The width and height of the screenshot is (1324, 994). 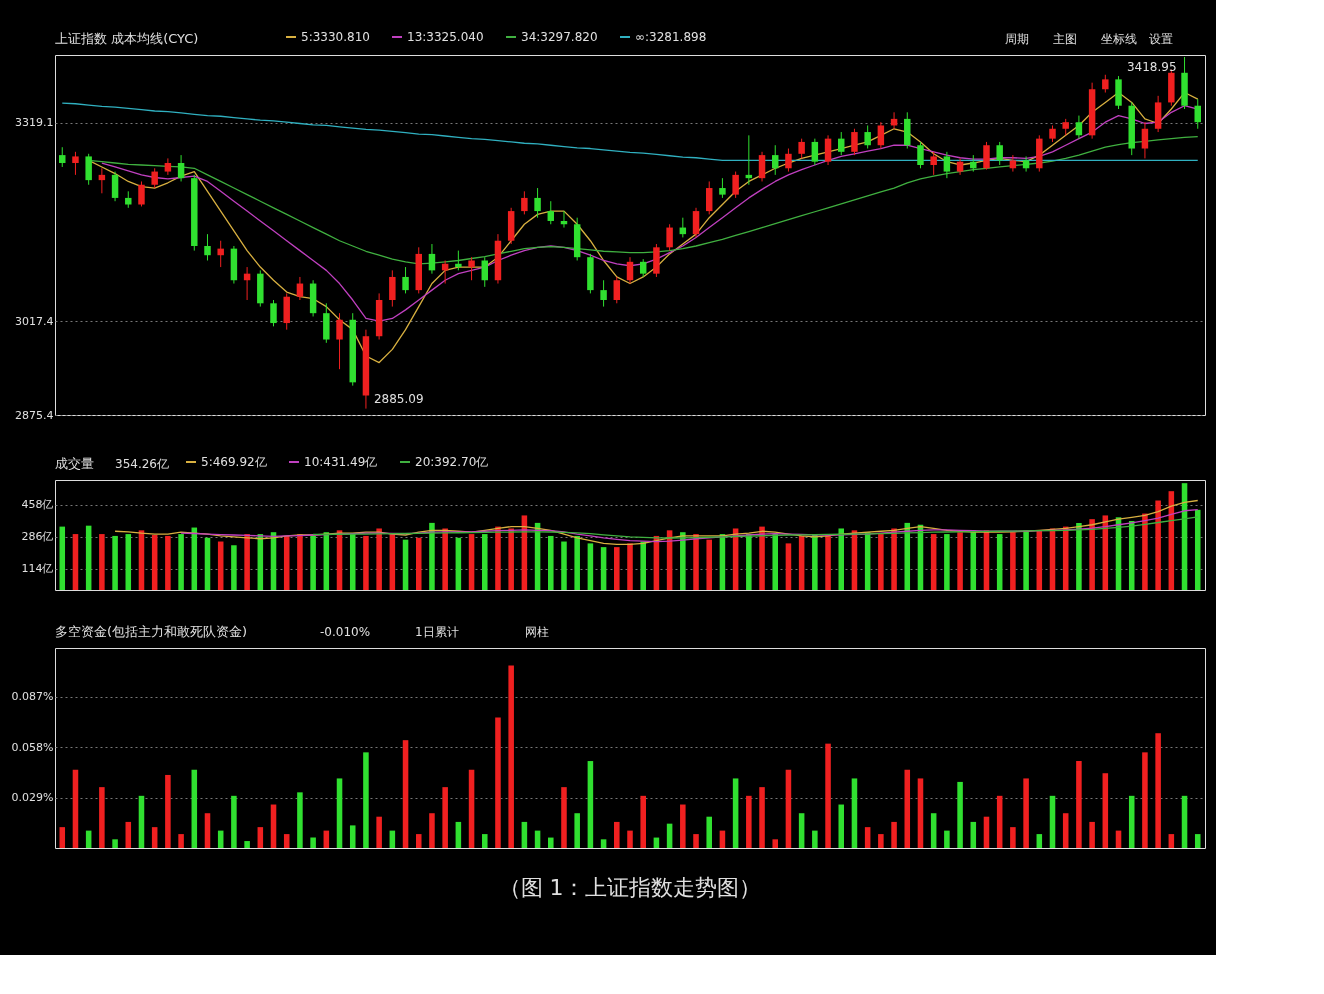 I want to click on y-tick-label: 3017.4, so click(x=34, y=321).